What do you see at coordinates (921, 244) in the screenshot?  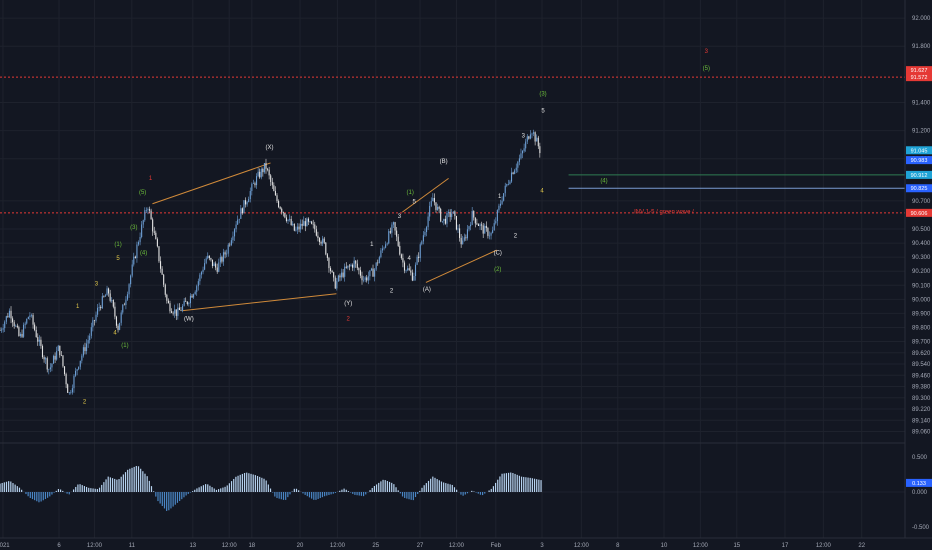 I see `price-tick-label: 90.400` at bounding box center [921, 244].